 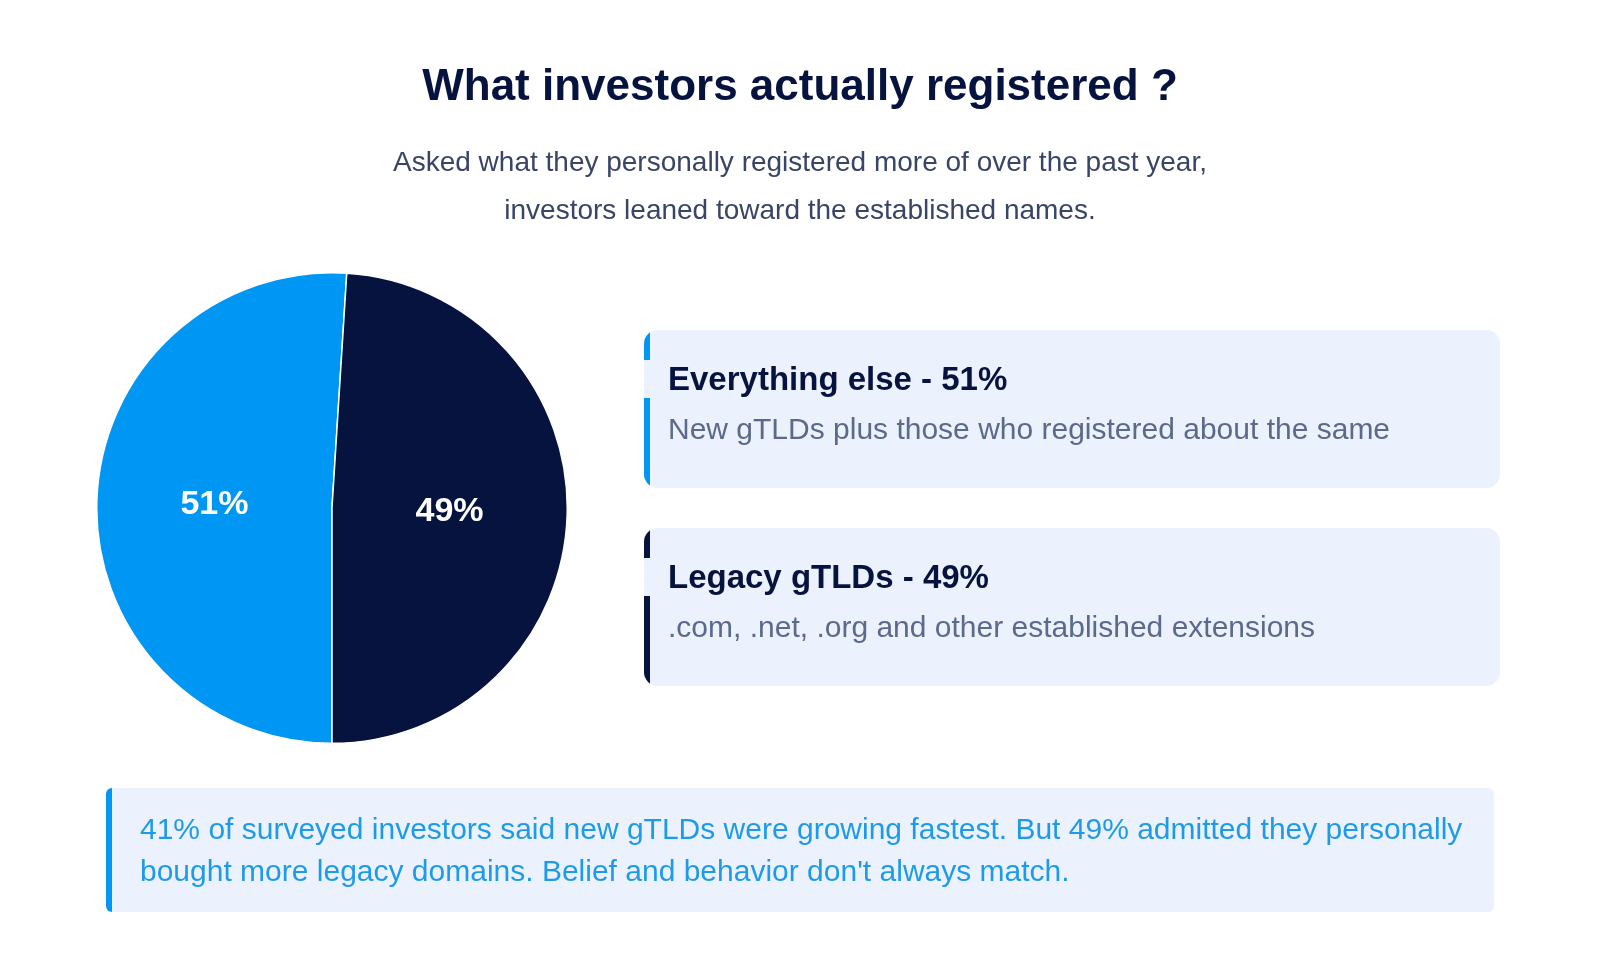 What do you see at coordinates (800, 85) in the screenshot?
I see `chart-title: What investors actually registered ?` at bounding box center [800, 85].